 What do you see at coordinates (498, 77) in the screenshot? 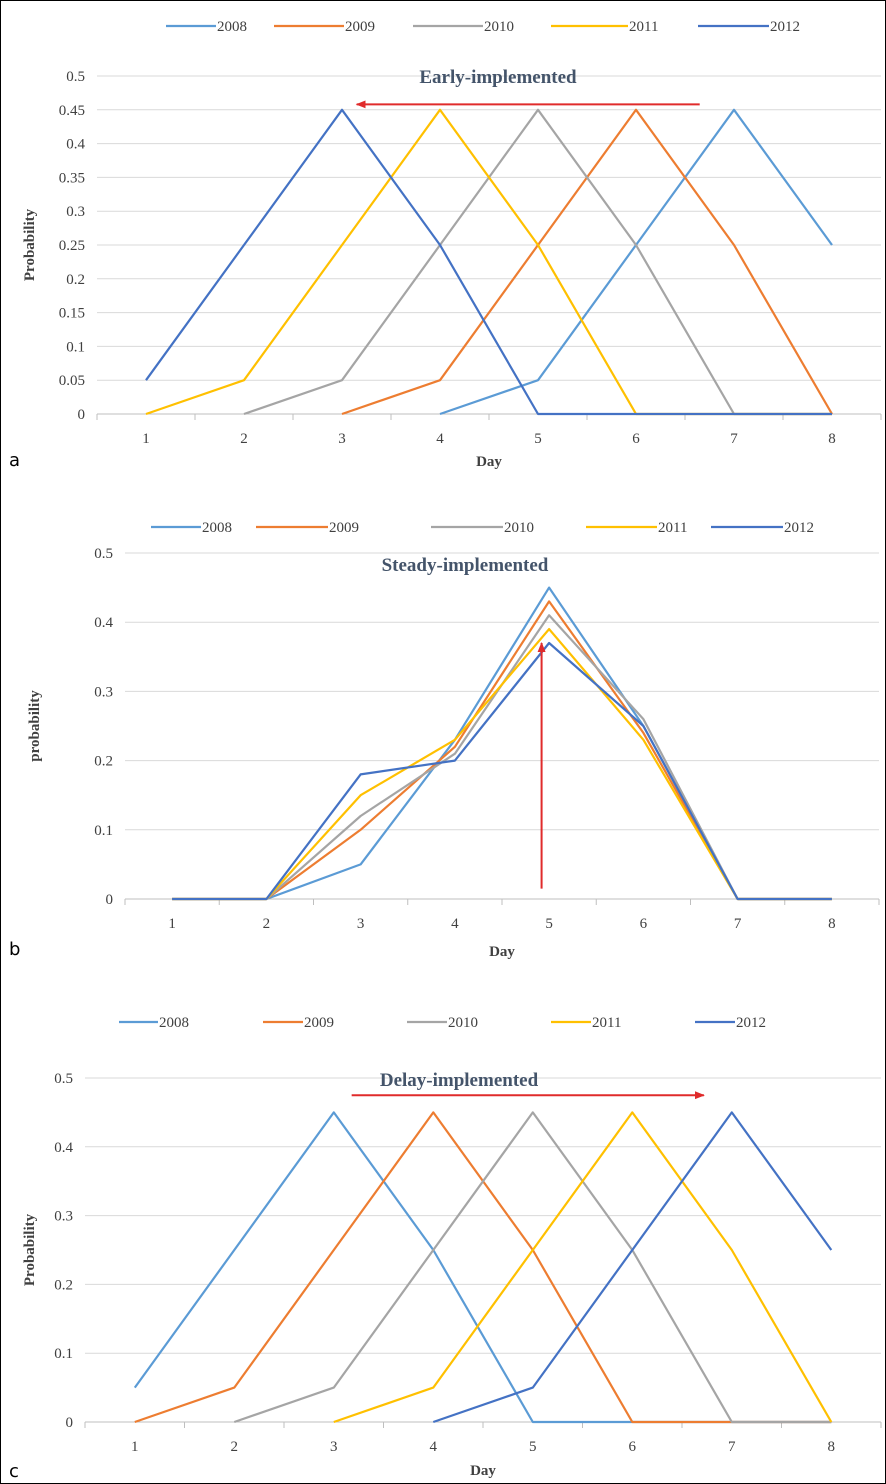
I see `annotation-label: Early-implemented` at bounding box center [498, 77].